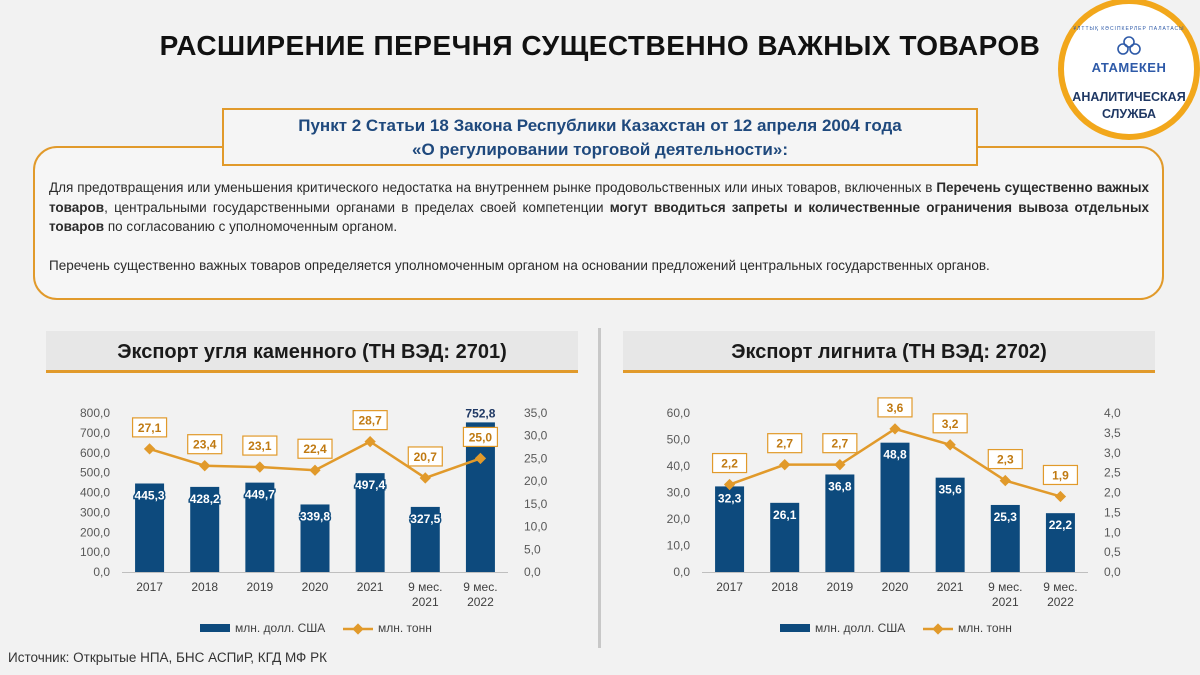 The image size is (1200, 675). What do you see at coordinates (1112, 493) in the screenshot?
I see `y-right-tick-label: 2,0` at bounding box center [1112, 493].